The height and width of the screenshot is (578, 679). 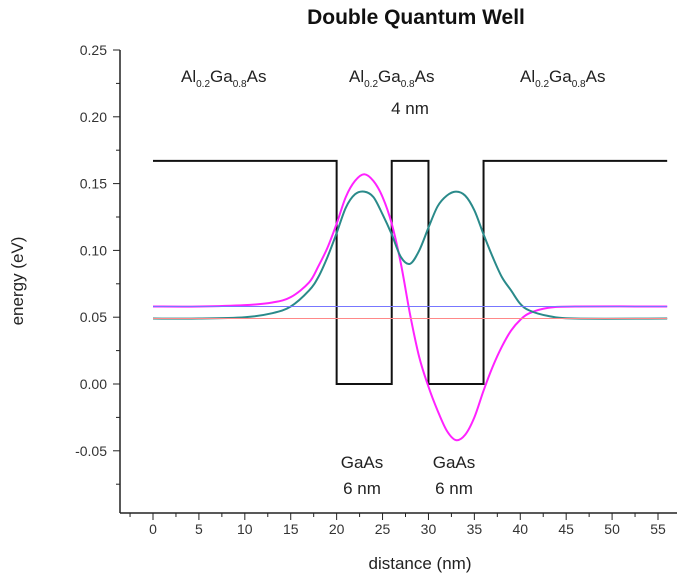 What do you see at coordinates (566, 529) in the screenshot?
I see `x-tick-label: 45` at bounding box center [566, 529].